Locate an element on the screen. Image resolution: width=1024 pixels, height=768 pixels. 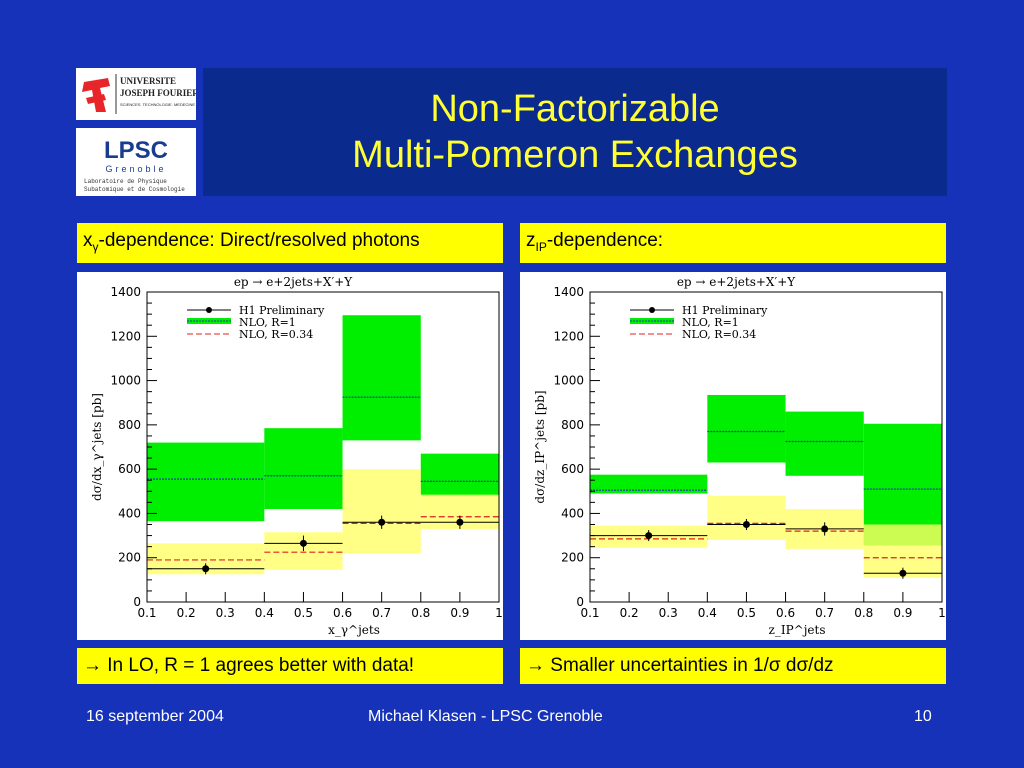
slide-title: Non-Factorizable Multi-Pomeron Exchanges is located at coordinates (575, 132).